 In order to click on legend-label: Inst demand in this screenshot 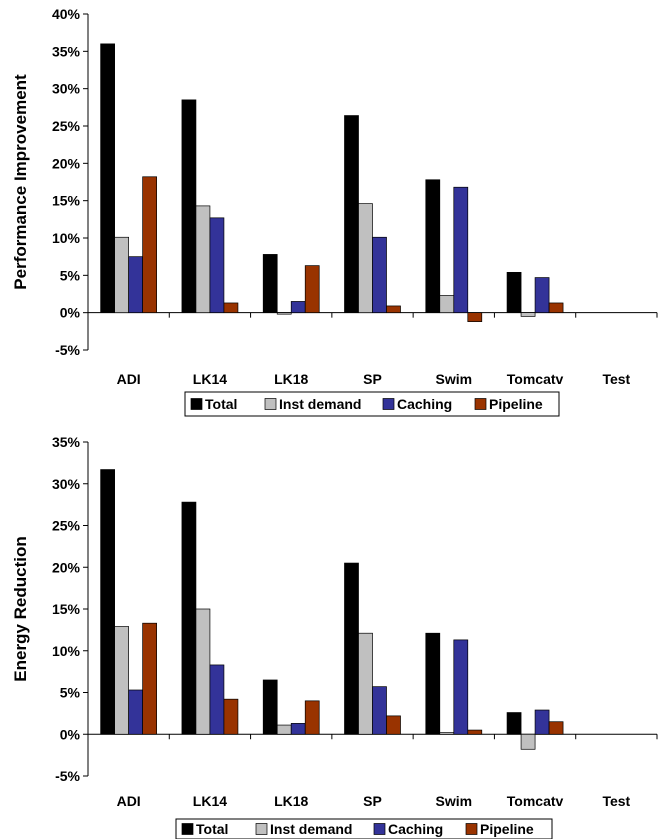, I will do `click(311, 829)`.